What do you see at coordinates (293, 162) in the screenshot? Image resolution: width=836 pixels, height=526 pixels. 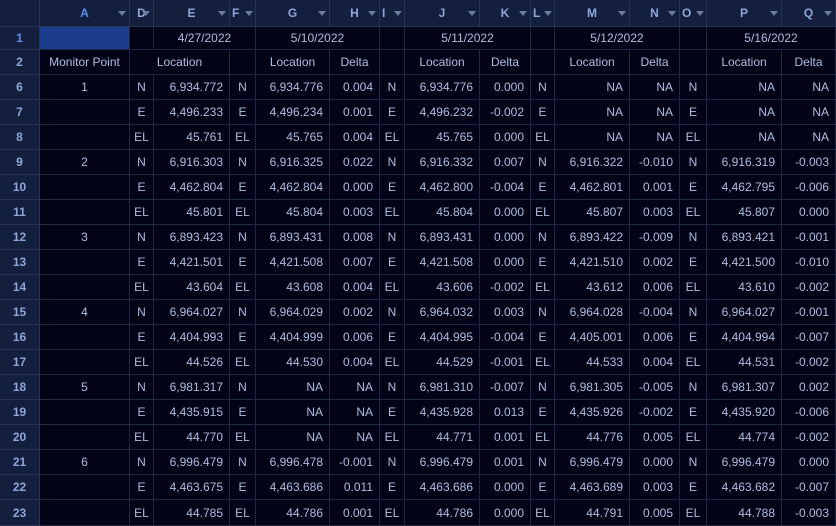 I see `cell-g-9: 6,916.325` at bounding box center [293, 162].